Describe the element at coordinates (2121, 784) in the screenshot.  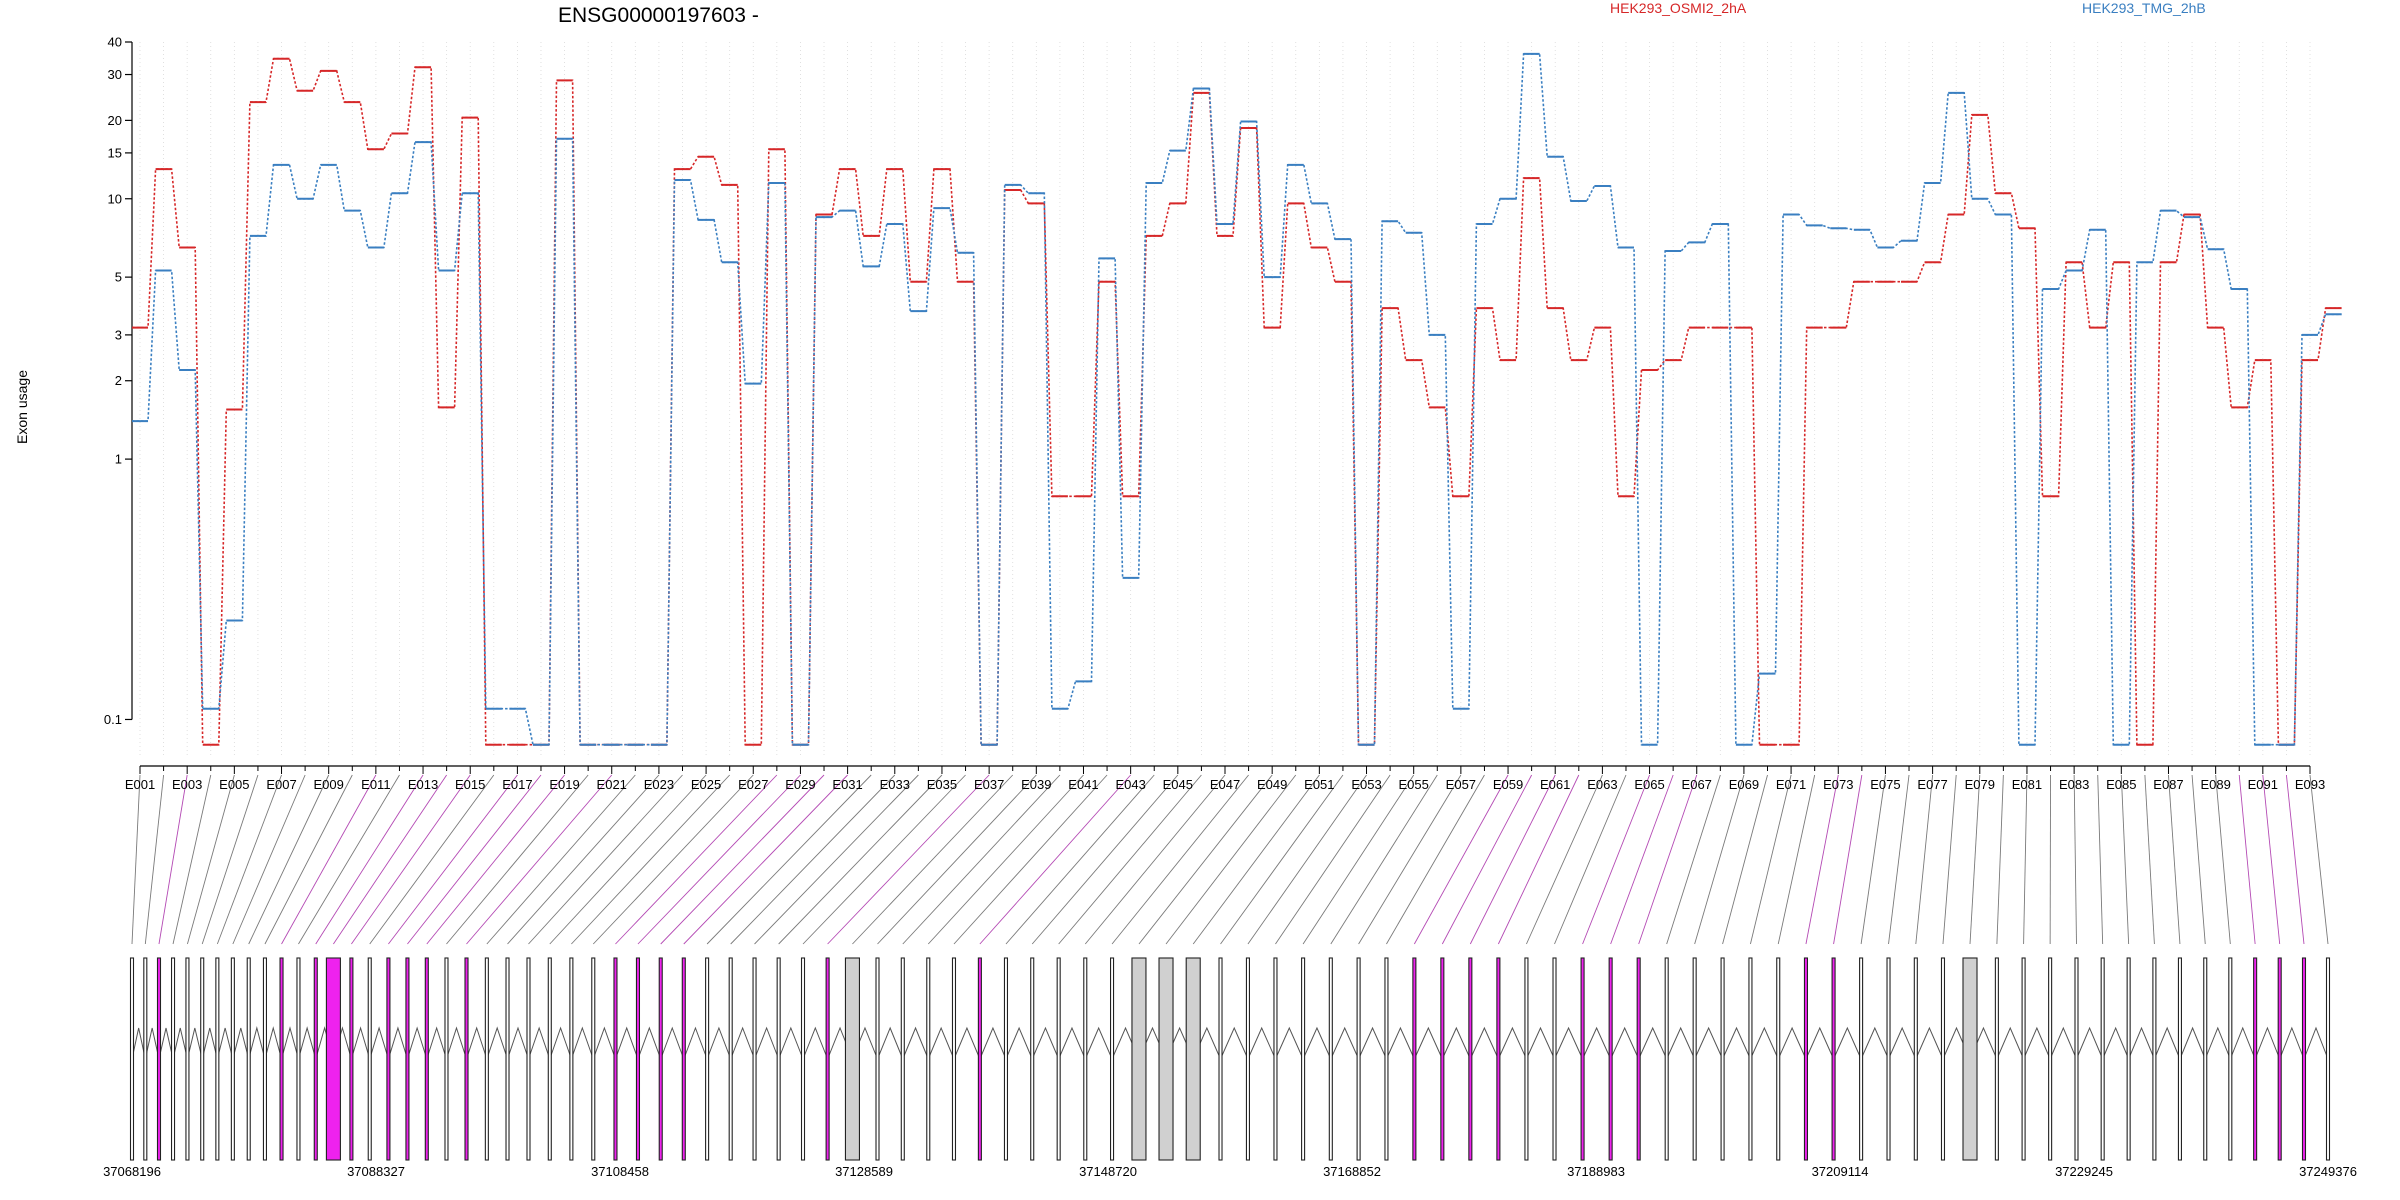
I see `x-tick-label: E085` at that location.